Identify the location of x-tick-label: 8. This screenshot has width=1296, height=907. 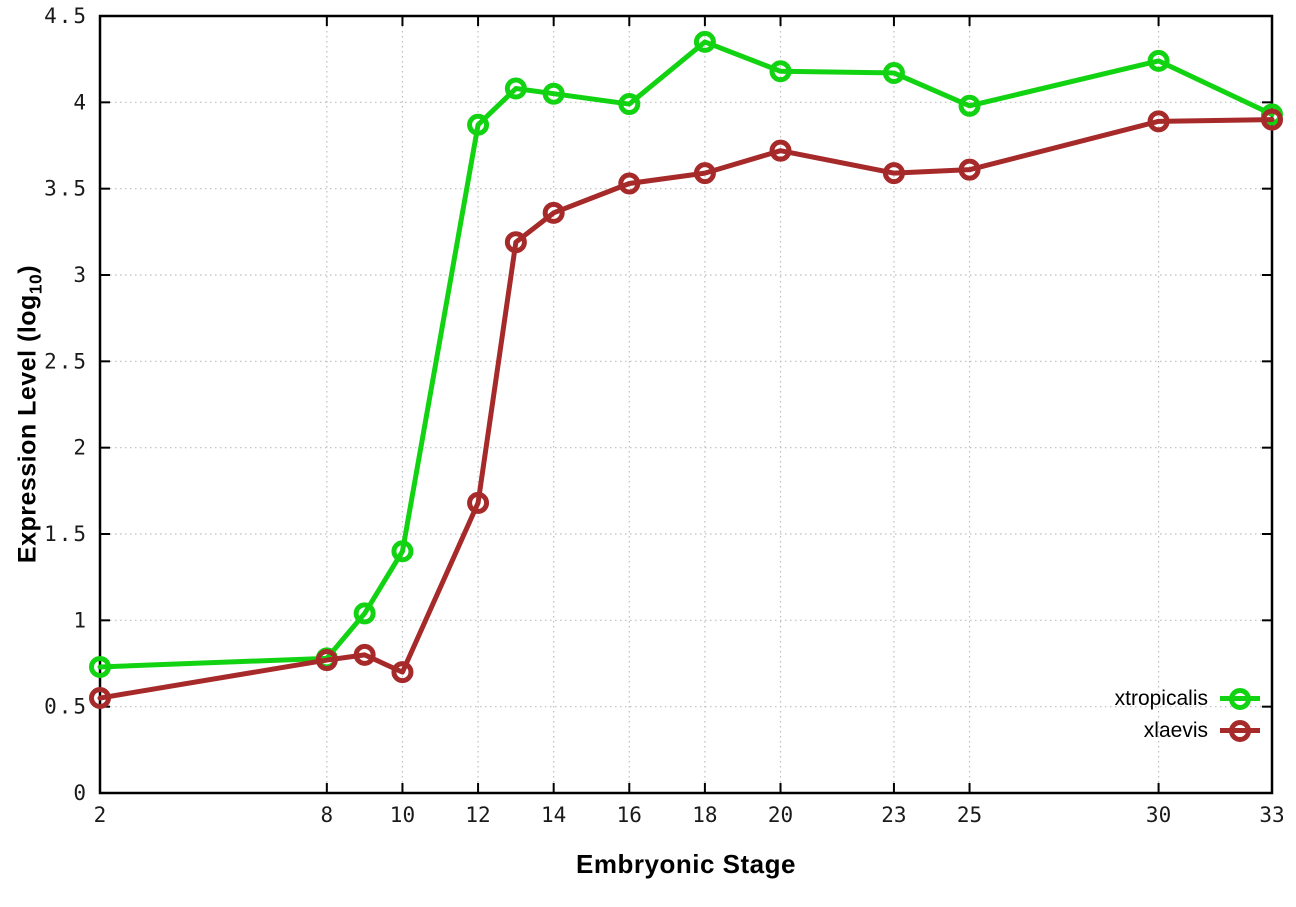
(327, 815).